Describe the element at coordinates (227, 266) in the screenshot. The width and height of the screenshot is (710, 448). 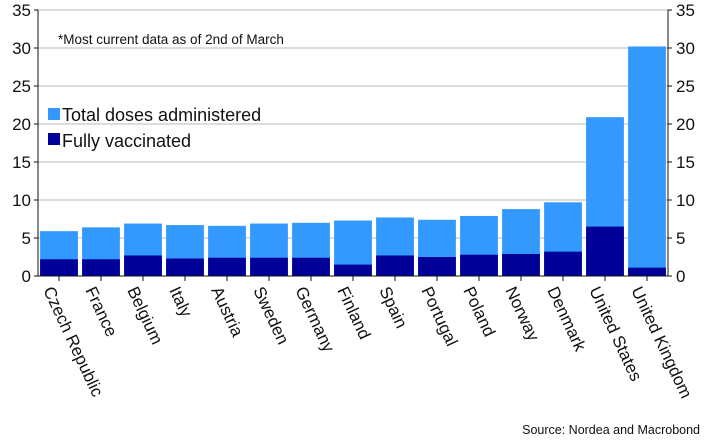
I see `bar-fully-vaccinated-austria` at that location.